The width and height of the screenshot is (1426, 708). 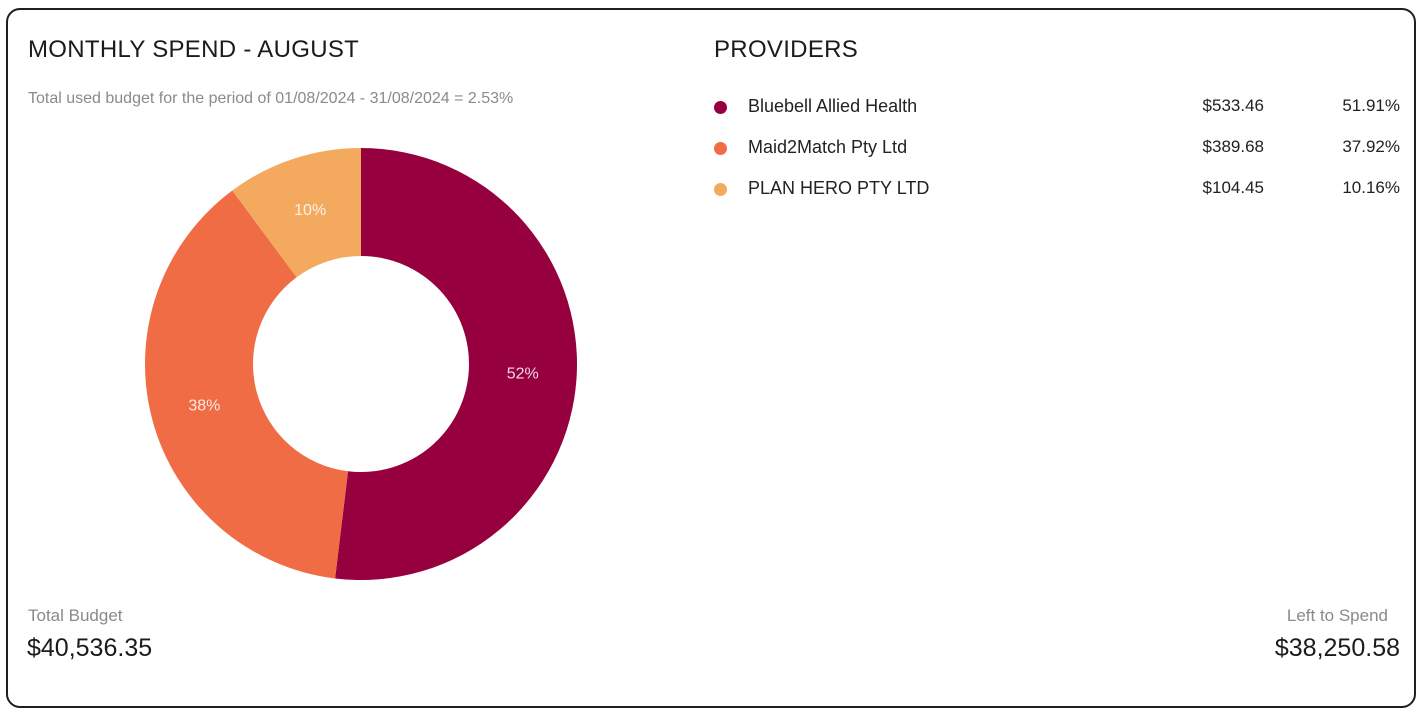 What do you see at coordinates (833, 106) in the screenshot?
I see `legend-item-name: Bluebell Allied Health` at bounding box center [833, 106].